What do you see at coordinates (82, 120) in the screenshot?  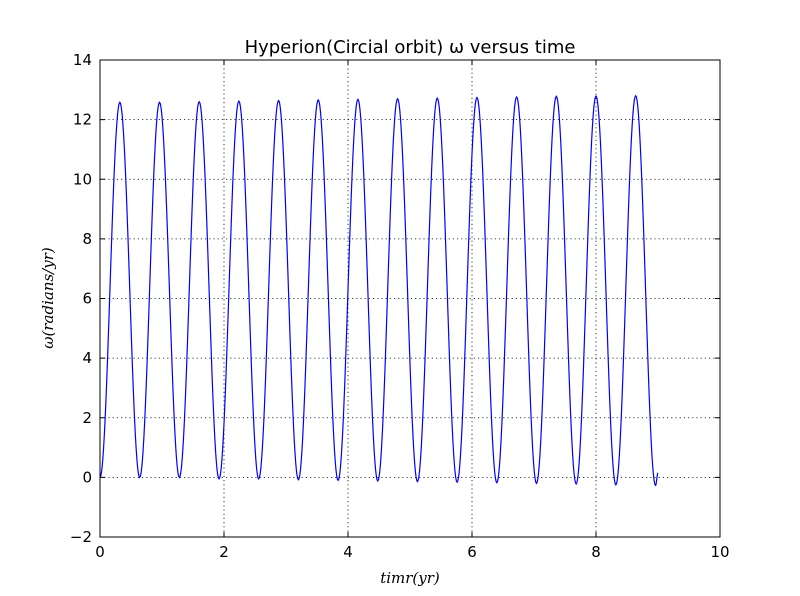 I see `y-tick-label: 12` at bounding box center [82, 120].